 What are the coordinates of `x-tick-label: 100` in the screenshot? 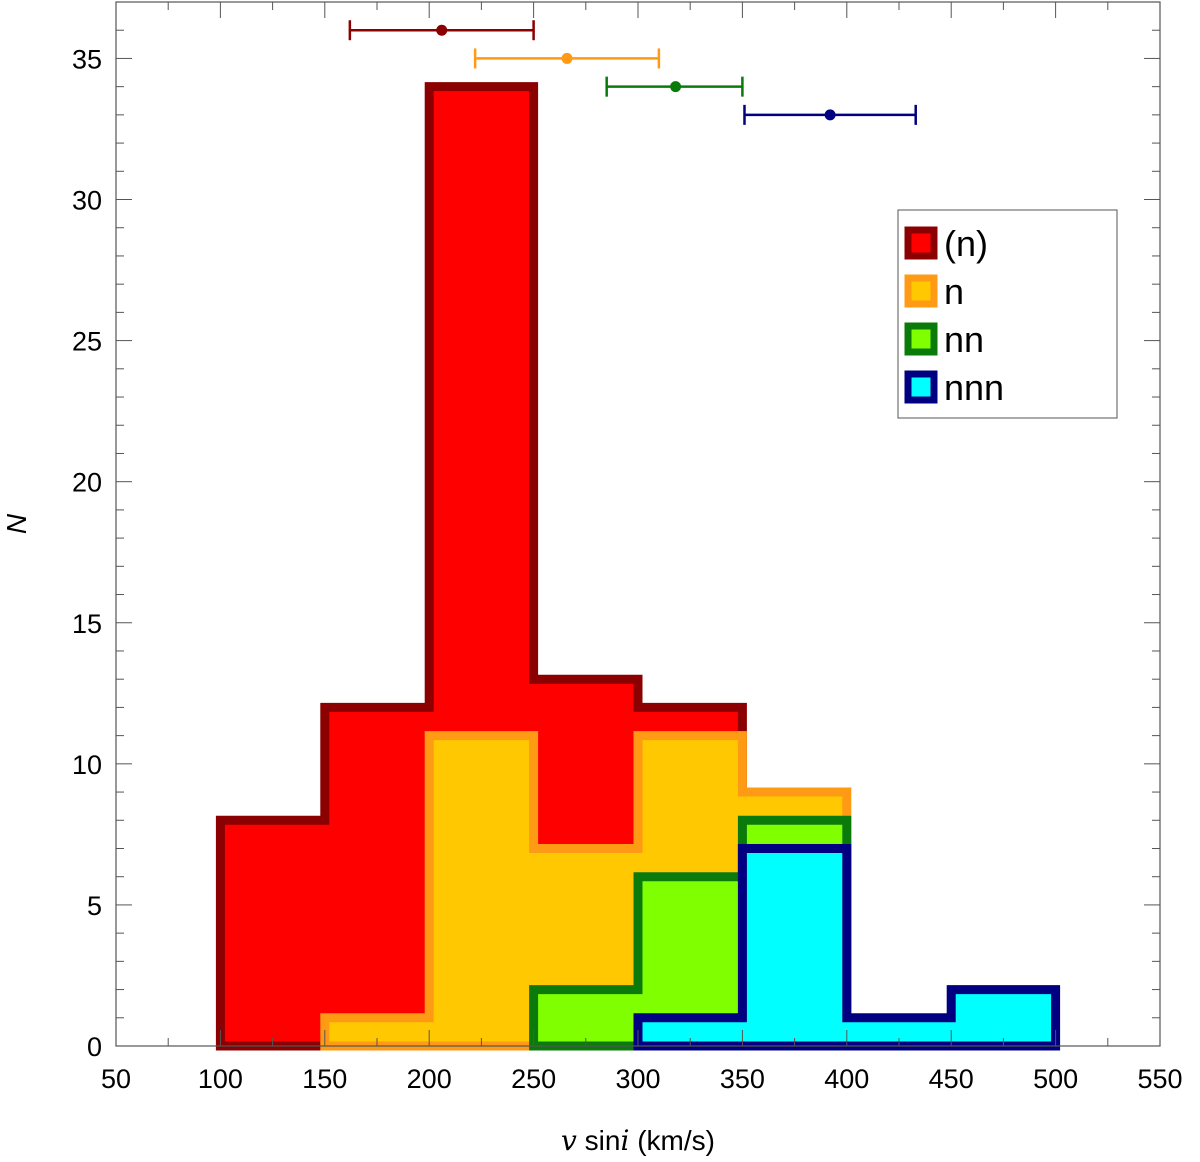 It's located at (220, 1079).